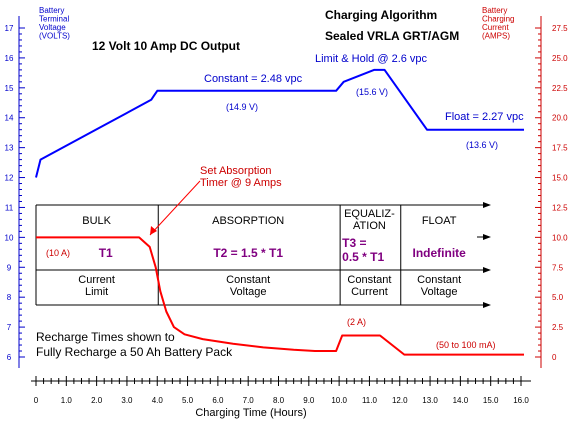 The image size is (576, 423). What do you see at coordinates (372, 92) in the screenshot?
I see `annotation-voltage-15-6: (15.6 V)` at bounding box center [372, 92].